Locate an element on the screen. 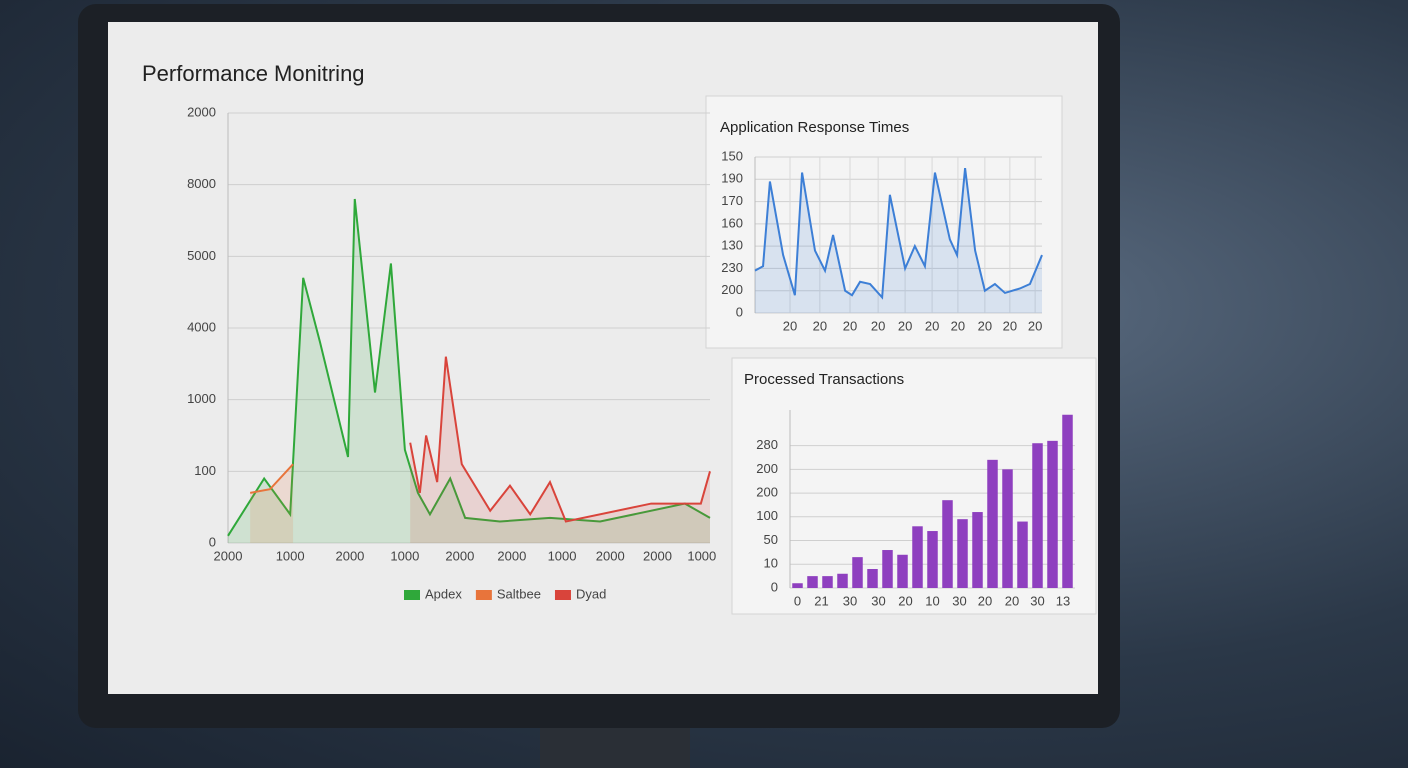 This screenshot has height=768, width=1408. x-tick-label: 0 is located at coordinates (797, 600).